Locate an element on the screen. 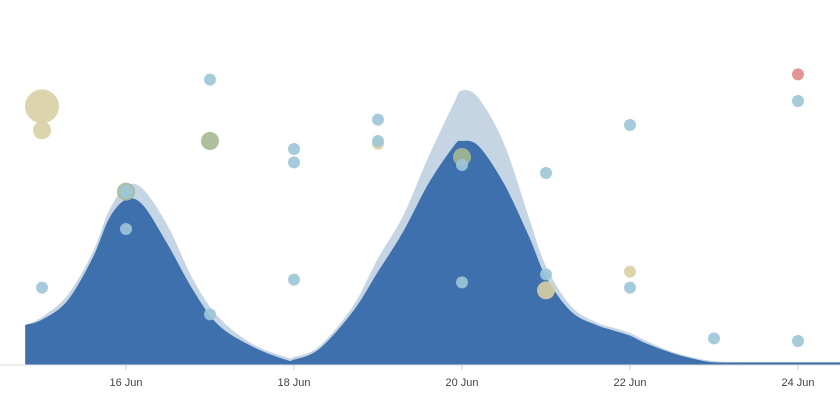 The height and width of the screenshot is (400, 840). x-tick-label: 22 Jun is located at coordinates (629, 383).